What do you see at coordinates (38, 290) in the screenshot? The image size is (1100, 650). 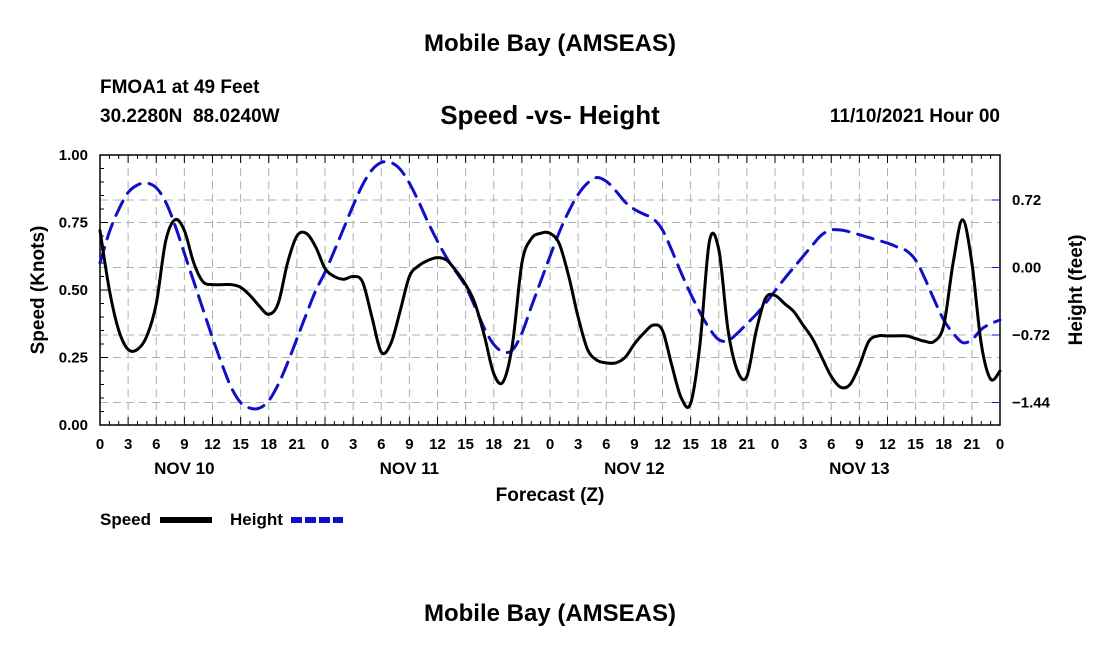 I see `y-axis-label-left: Speed (Knots)` at bounding box center [38, 290].